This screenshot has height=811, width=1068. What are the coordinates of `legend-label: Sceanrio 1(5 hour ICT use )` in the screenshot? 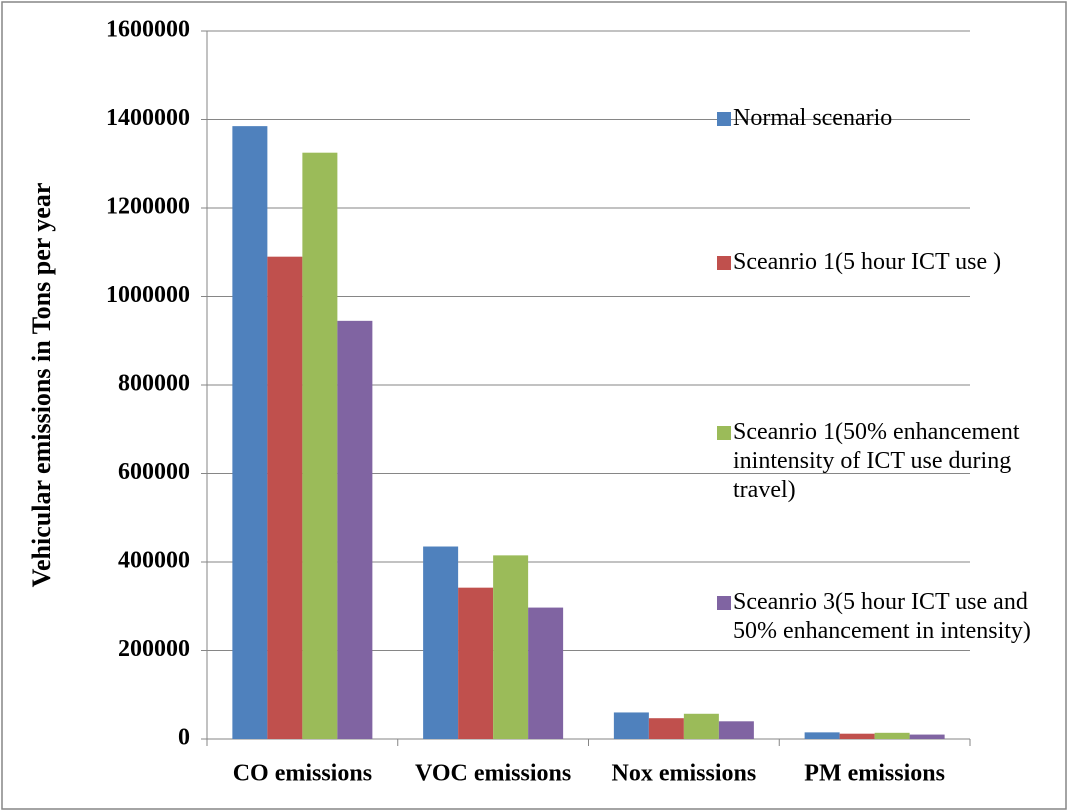 It's located at (867, 262).